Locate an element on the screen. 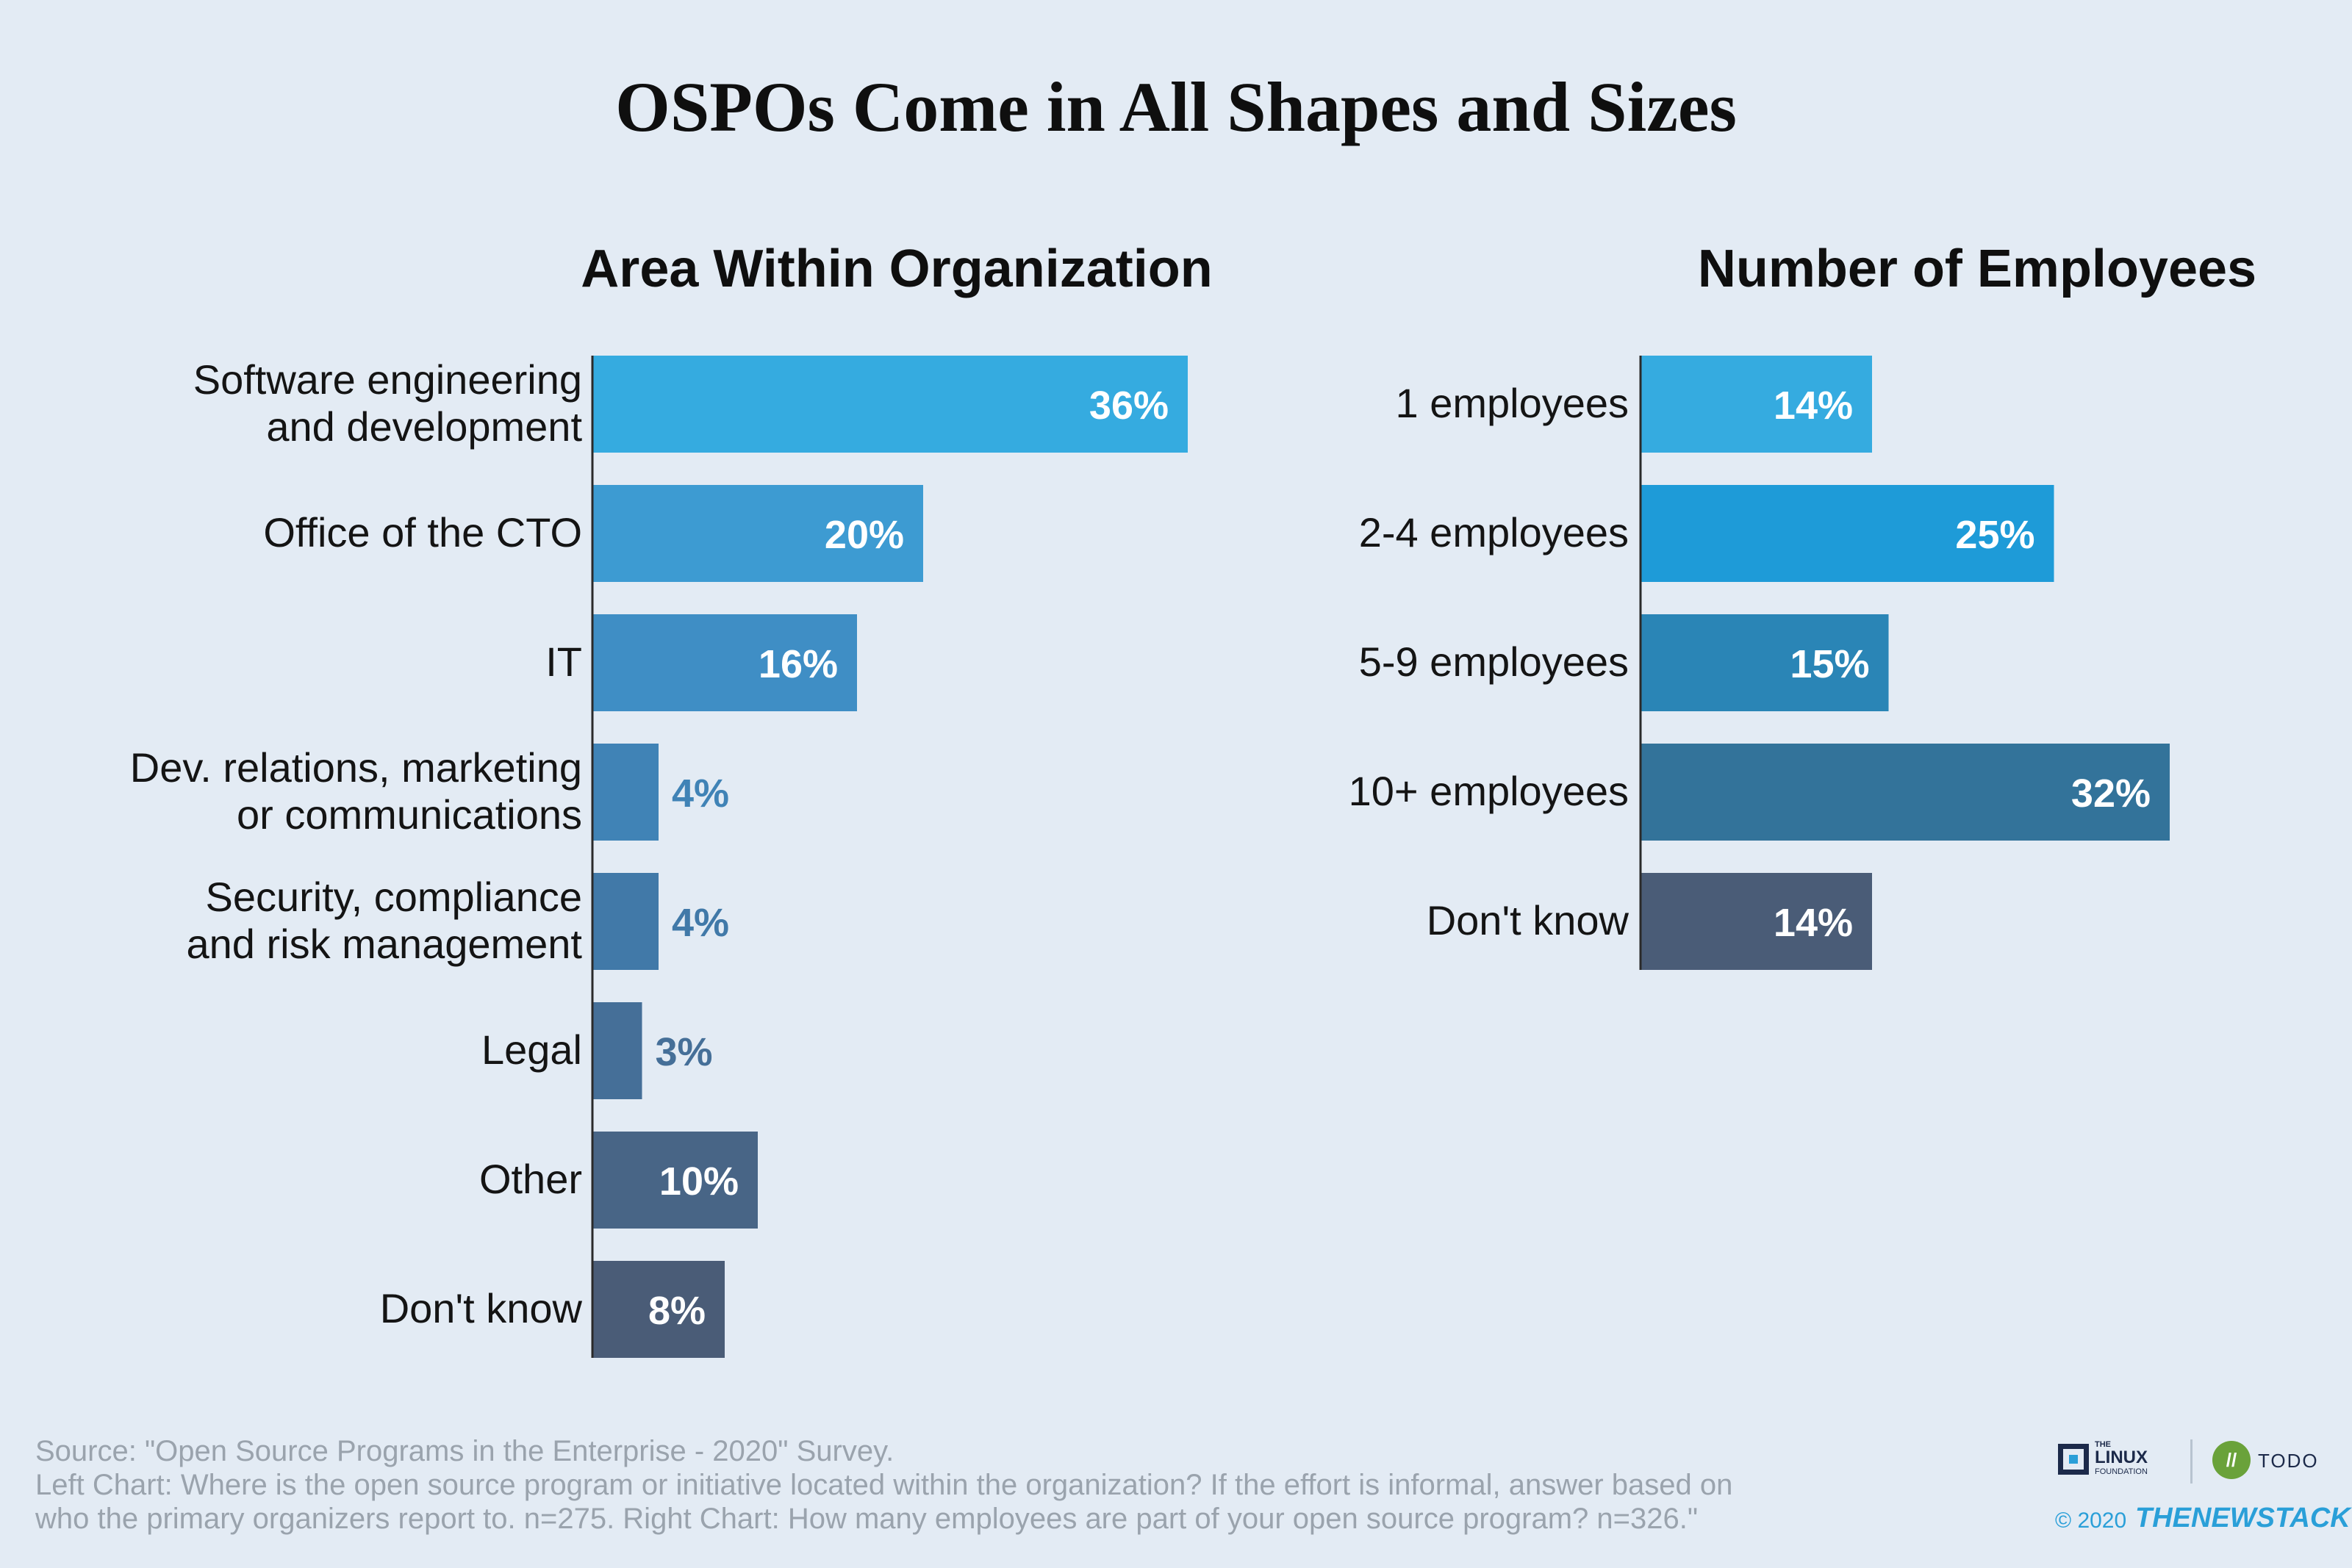  category-label: Security, compliance is located at coordinates (393, 897).